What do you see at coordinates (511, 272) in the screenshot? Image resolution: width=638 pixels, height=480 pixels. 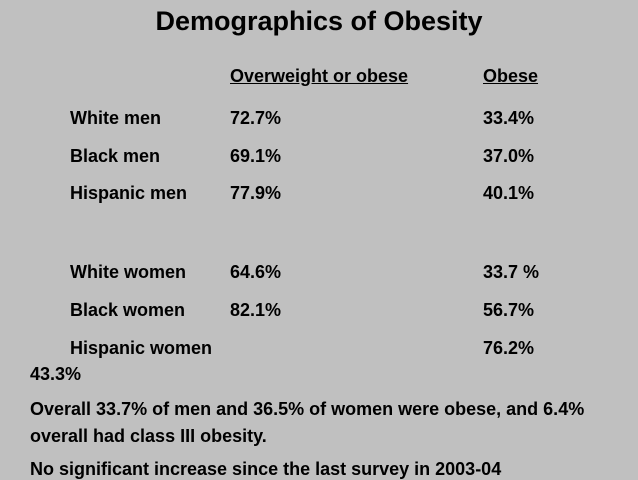 I see `obese-value: 33.7 %` at bounding box center [511, 272].